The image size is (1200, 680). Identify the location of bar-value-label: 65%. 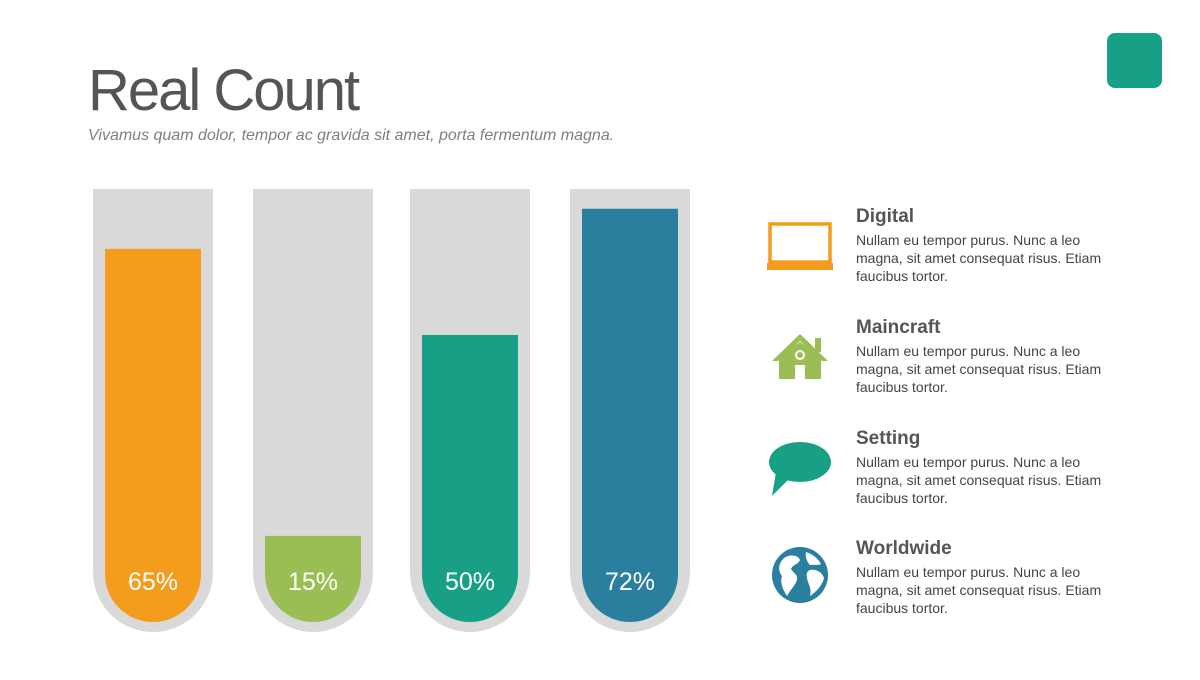
(153, 582).